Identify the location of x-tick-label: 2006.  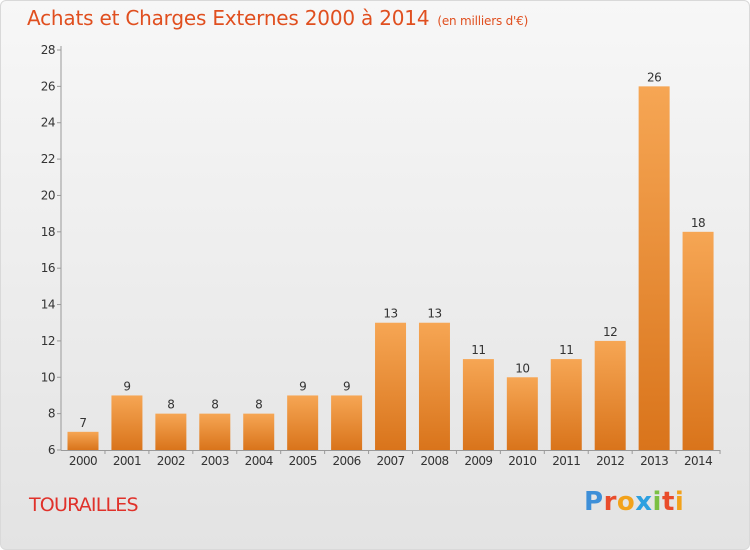
(347, 461).